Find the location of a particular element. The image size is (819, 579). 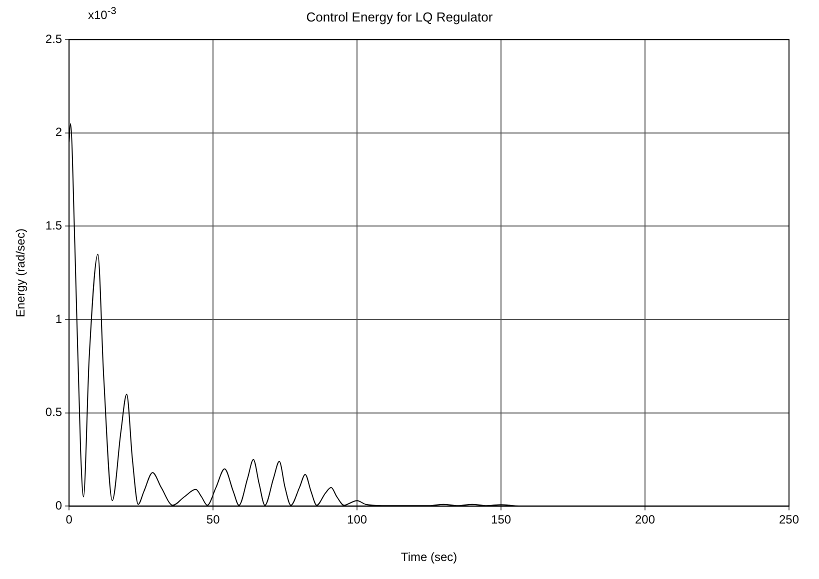

x-tick-label: 200 is located at coordinates (645, 519).